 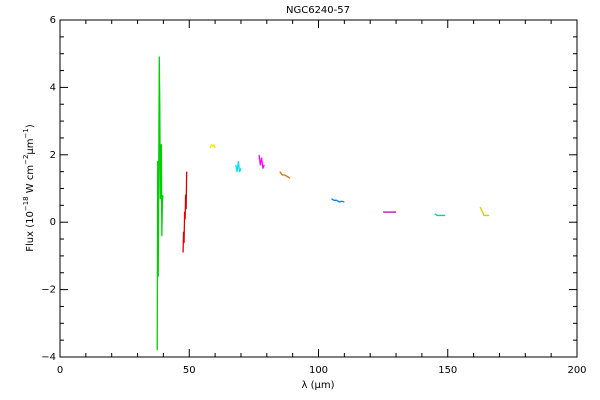 What do you see at coordinates (318, 370) in the screenshot?
I see `x-tick-label: 100` at bounding box center [318, 370].